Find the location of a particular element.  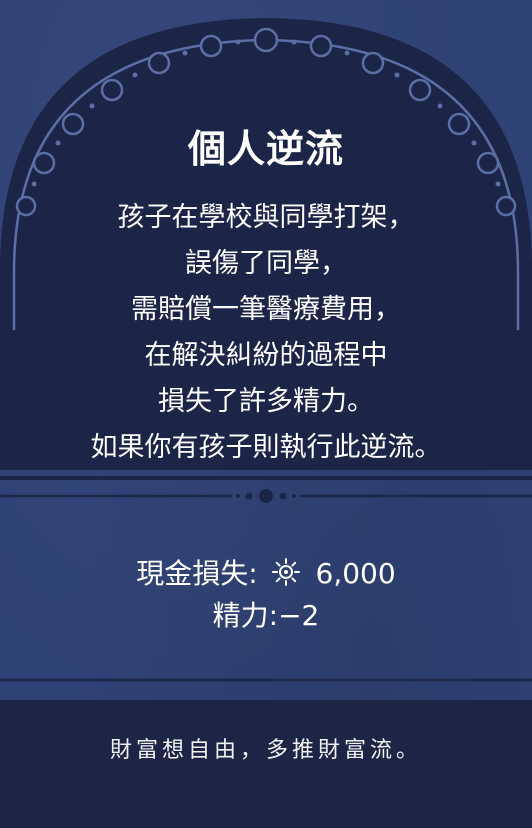

story-line: 如果你有孩子則執行此逆流。 is located at coordinates (266, 447).